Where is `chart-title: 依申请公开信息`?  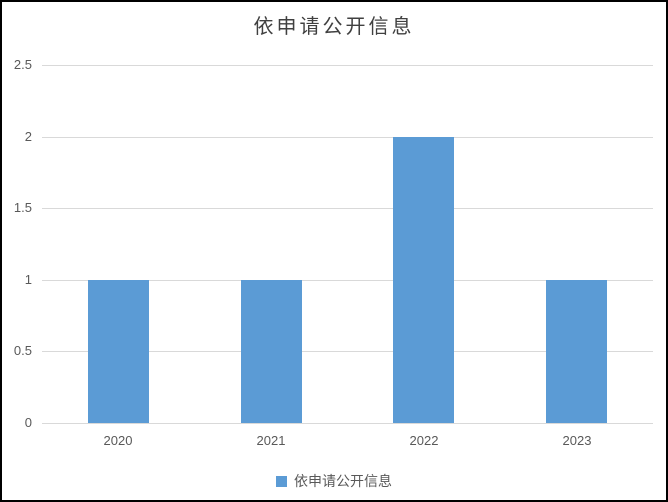
chart-title: 依申请公开信息 is located at coordinates (334, 27).